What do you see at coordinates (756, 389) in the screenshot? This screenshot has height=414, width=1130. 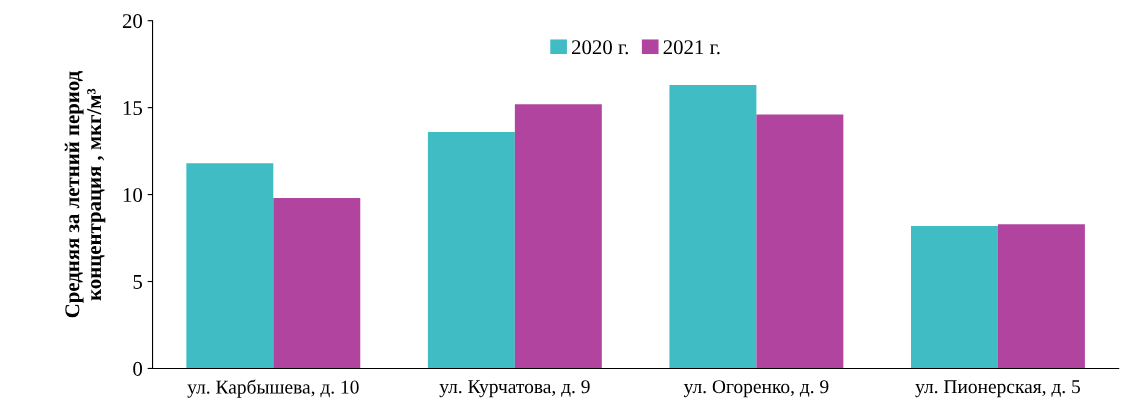 I see `x-tick-label: ул. Огоренко, д. 9` at bounding box center [756, 389].